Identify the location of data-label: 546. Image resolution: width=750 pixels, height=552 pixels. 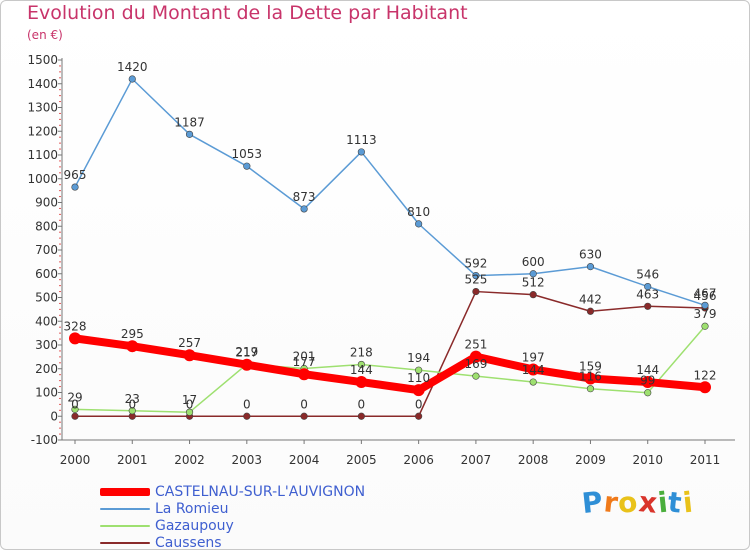
(647, 275).